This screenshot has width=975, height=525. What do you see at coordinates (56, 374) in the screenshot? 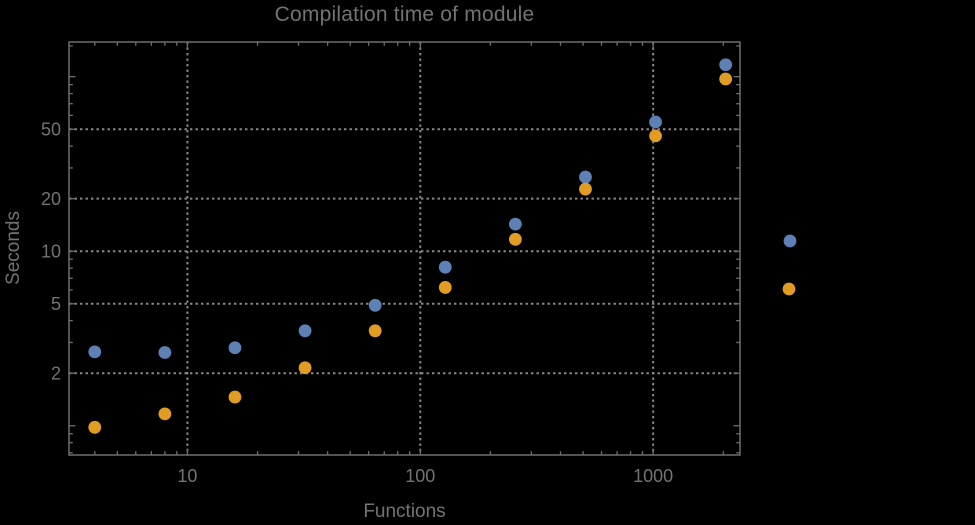
I see `y-tick-label: 2` at bounding box center [56, 374].